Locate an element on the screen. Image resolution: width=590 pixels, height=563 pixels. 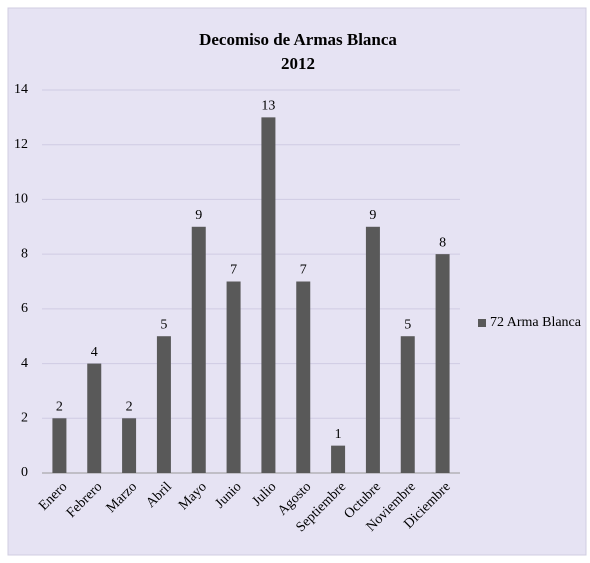
chart-subtitle: 2012 is located at coordinates (298, 63).